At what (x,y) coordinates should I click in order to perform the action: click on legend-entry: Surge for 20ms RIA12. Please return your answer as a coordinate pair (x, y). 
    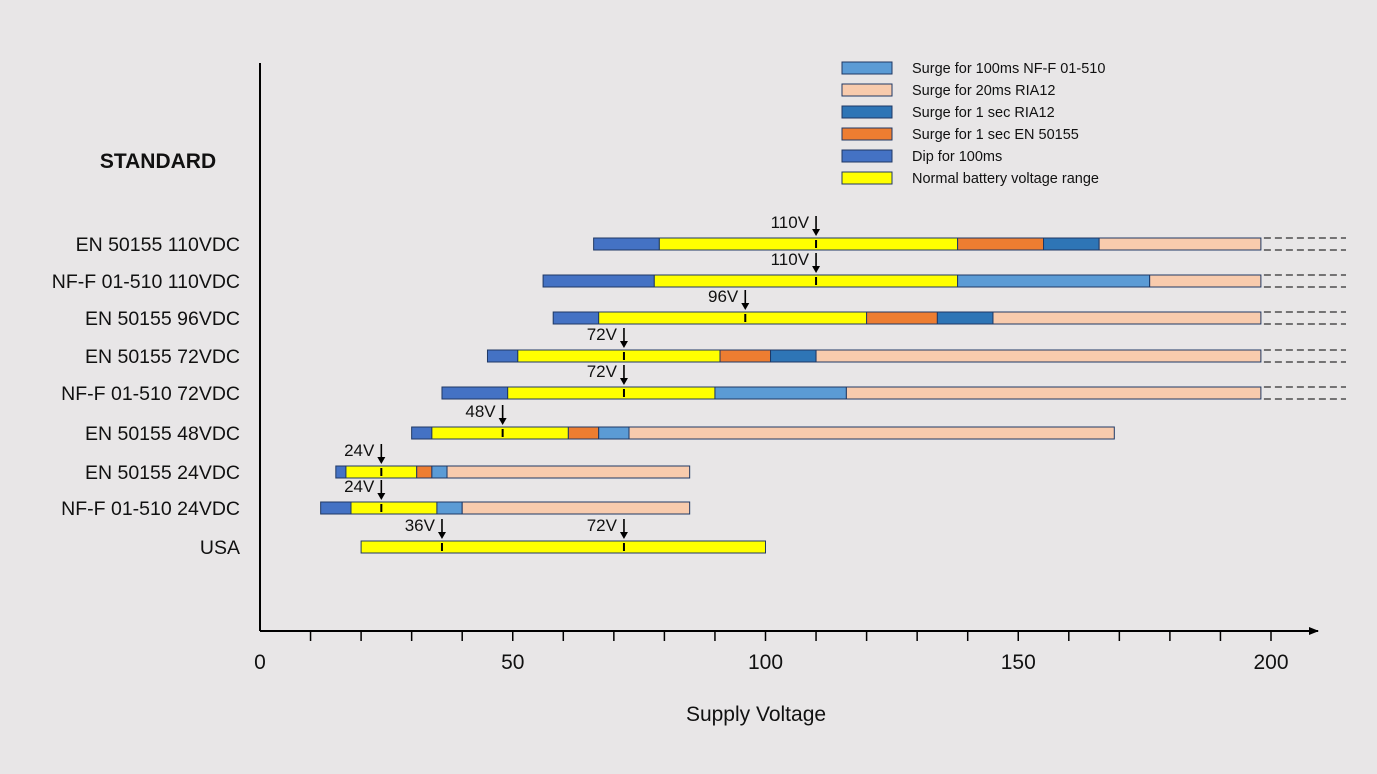
    Looking at the image, I should click on (983, 91).